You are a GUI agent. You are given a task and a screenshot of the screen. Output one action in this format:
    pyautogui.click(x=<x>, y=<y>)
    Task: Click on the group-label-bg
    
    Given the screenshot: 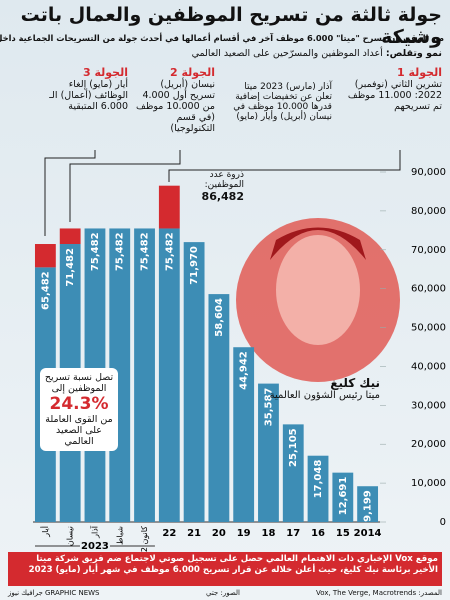 What is the action you would take?
    pyautogui.click(x=94, y=546)
    